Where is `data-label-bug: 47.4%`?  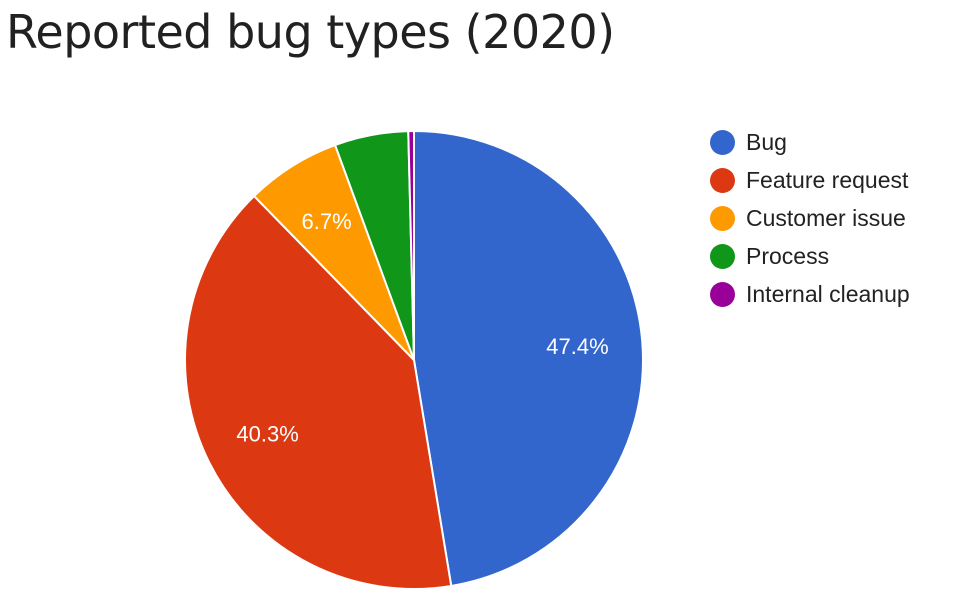
data-label-bug: 47.4% is located at coordinates (577, 346).